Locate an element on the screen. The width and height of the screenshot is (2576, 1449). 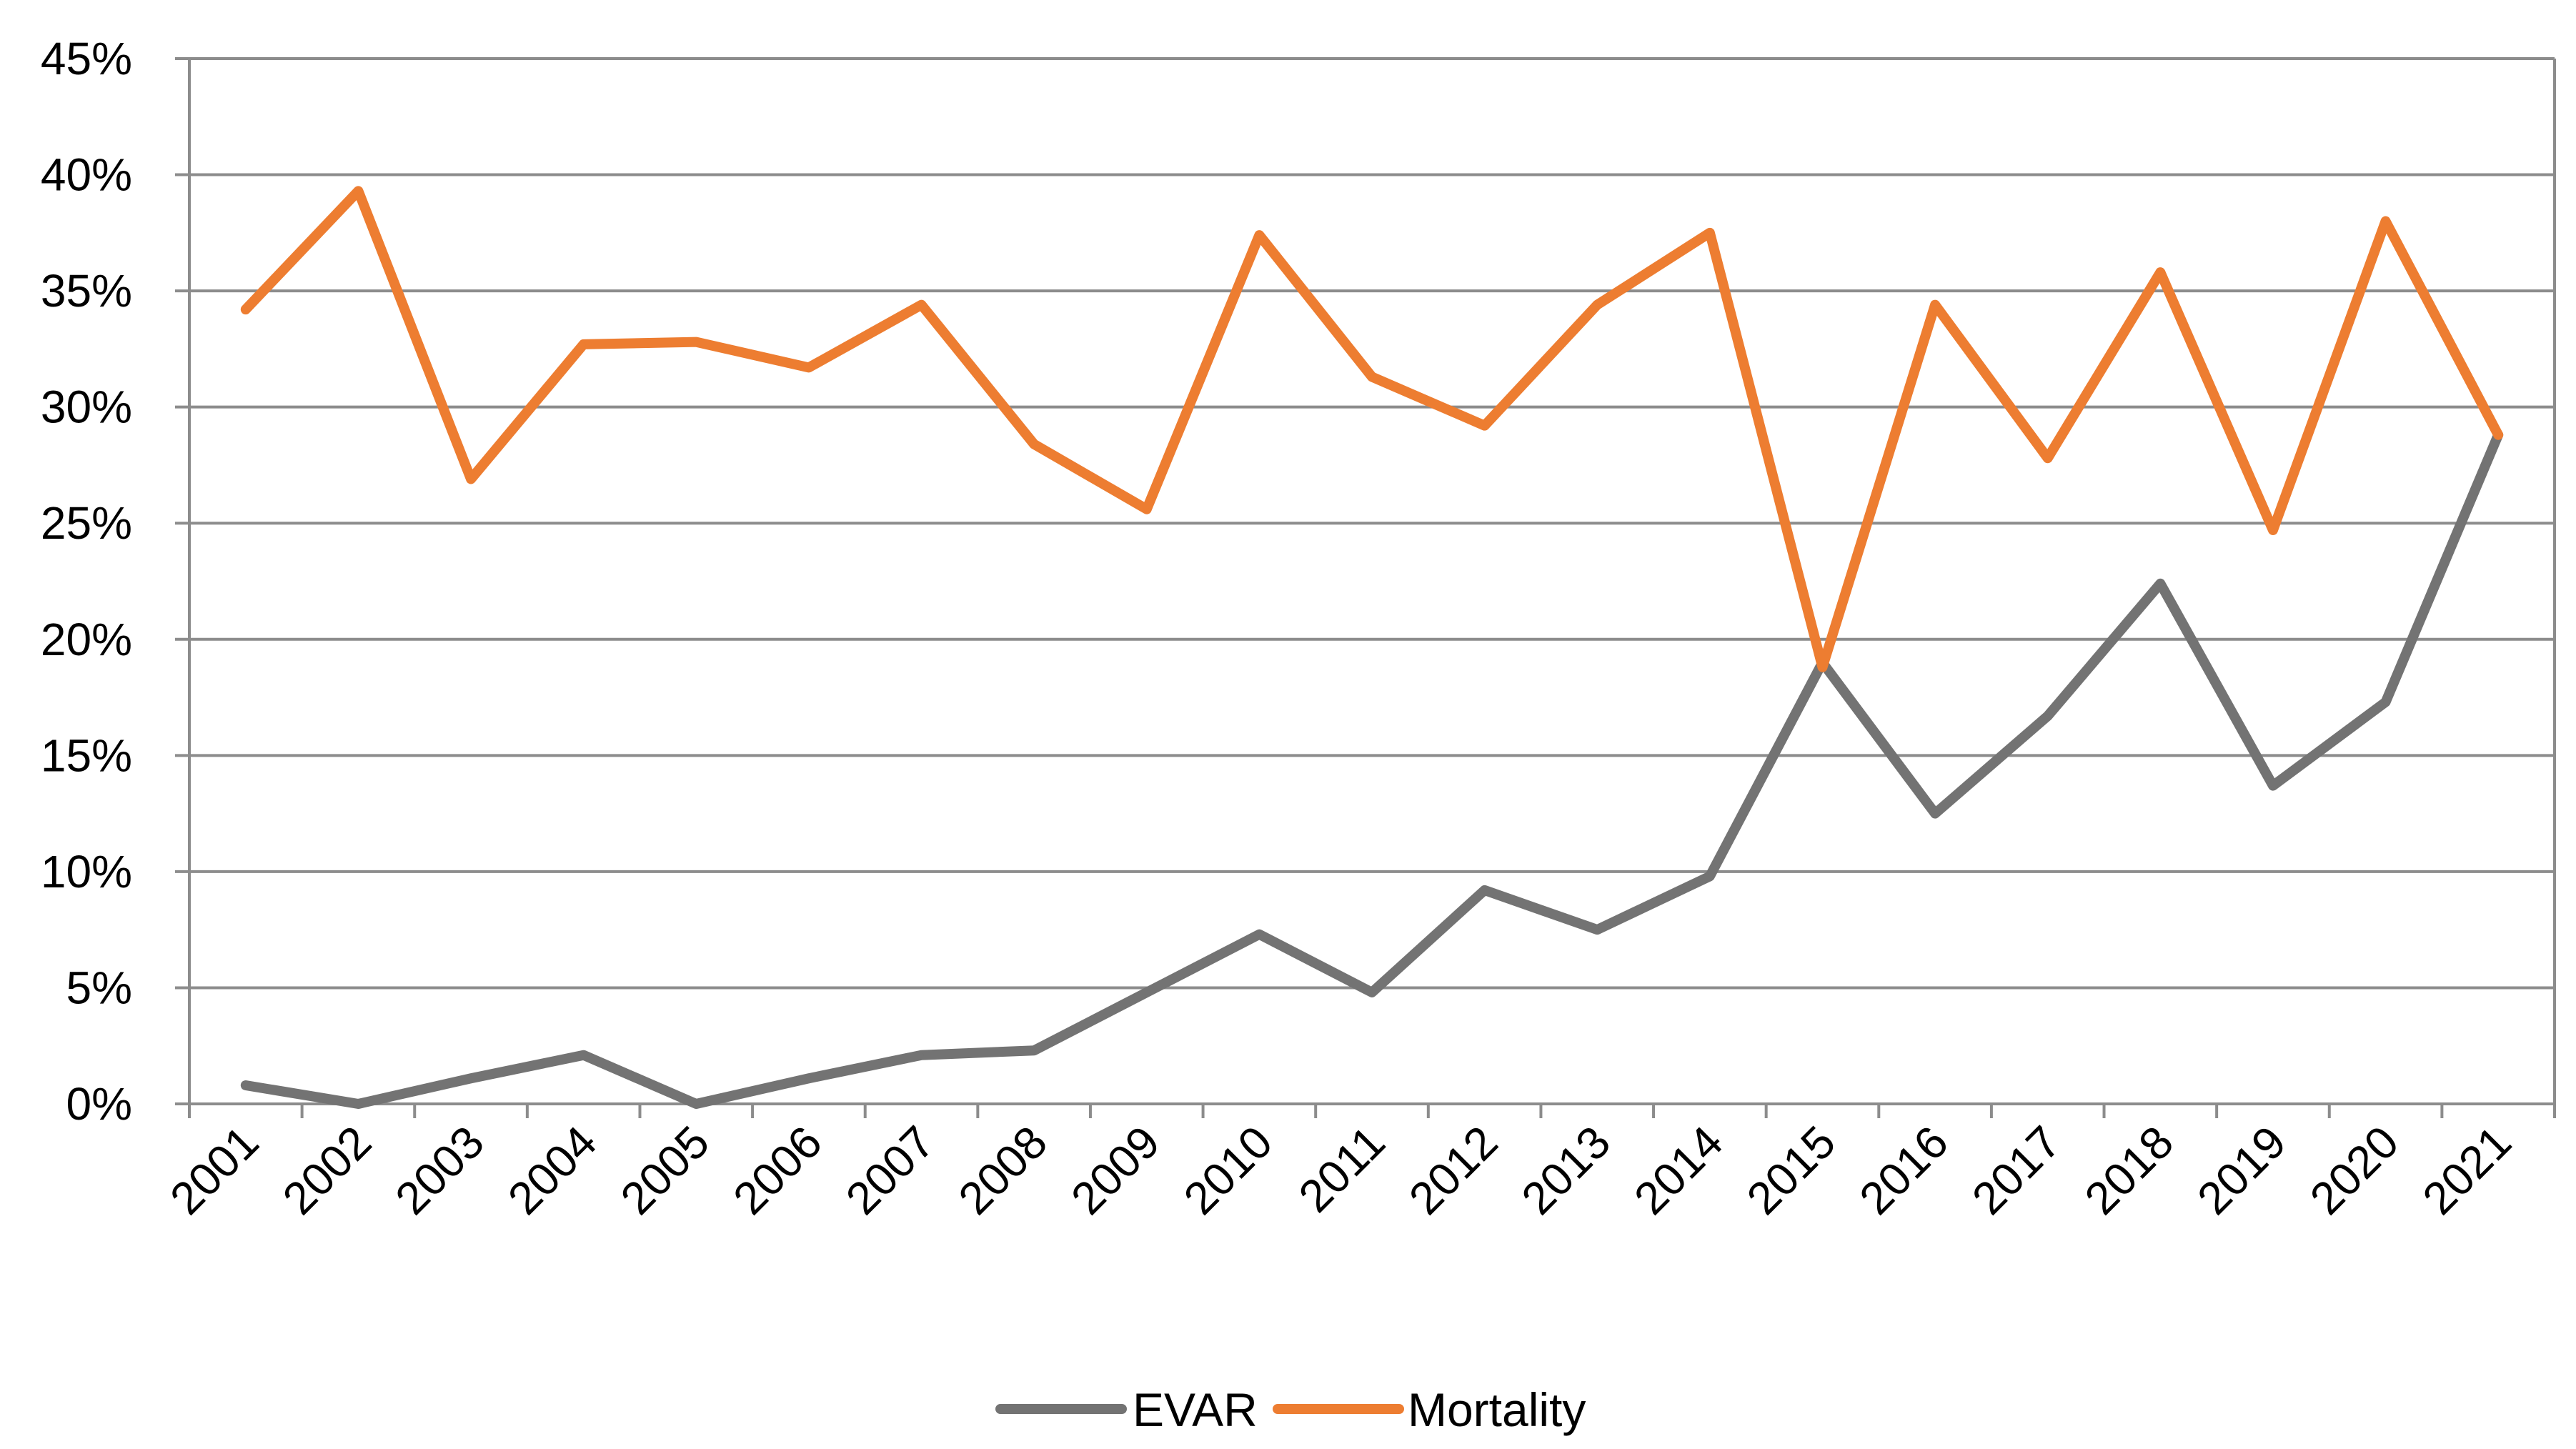
y-tick-label: 35% is located at coordinates (86, 291).